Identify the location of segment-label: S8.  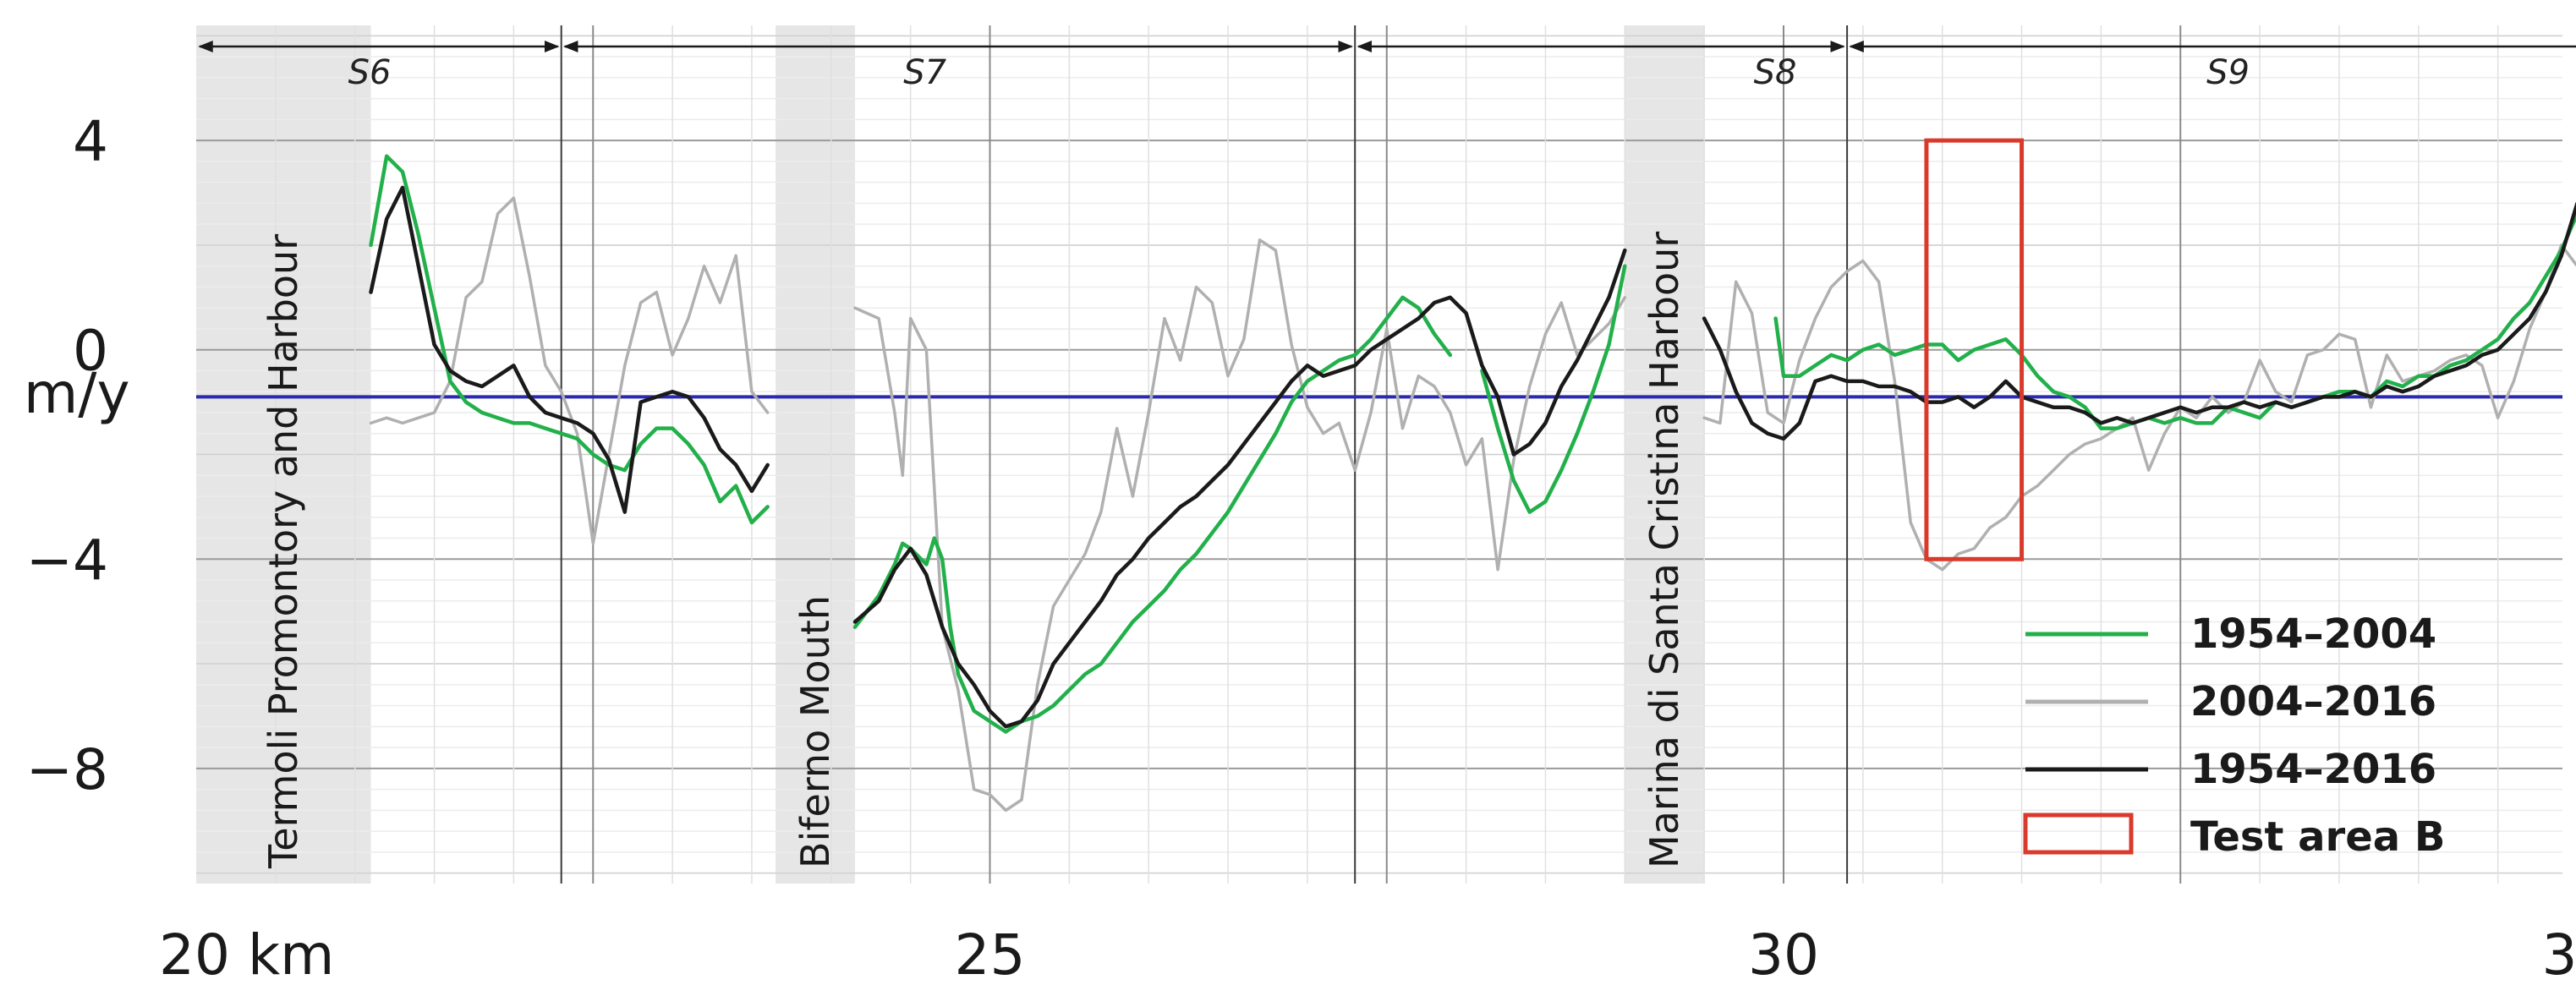
(1775, 72).